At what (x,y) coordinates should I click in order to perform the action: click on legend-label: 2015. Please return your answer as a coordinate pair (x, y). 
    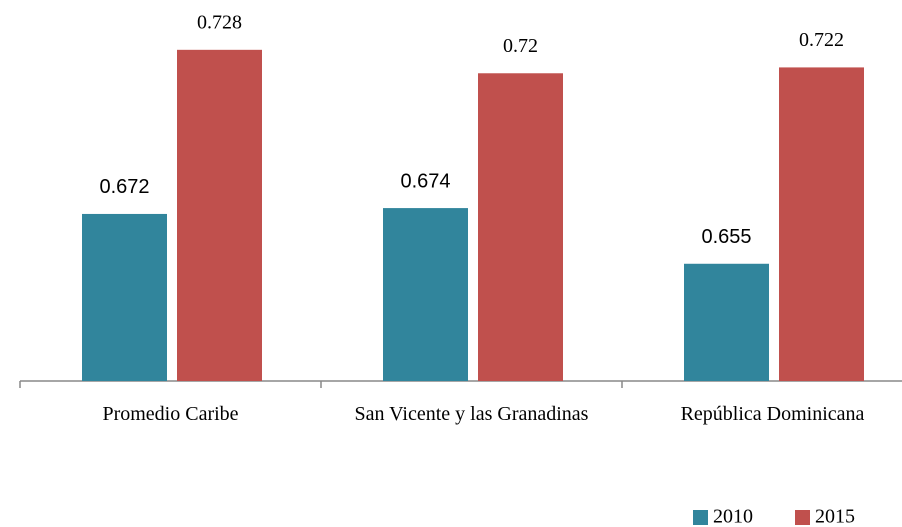
    Looking at the image, I should click on (835, 516).